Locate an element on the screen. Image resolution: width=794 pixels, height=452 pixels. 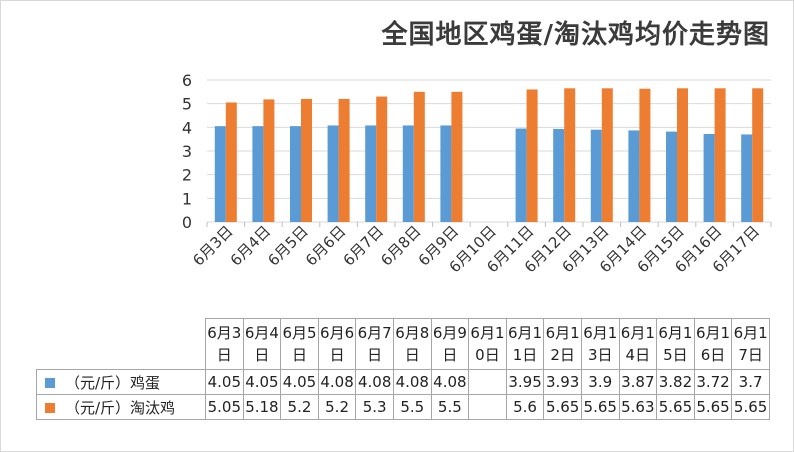
y-tick-label: 1 is located at coordinates (187, 198).